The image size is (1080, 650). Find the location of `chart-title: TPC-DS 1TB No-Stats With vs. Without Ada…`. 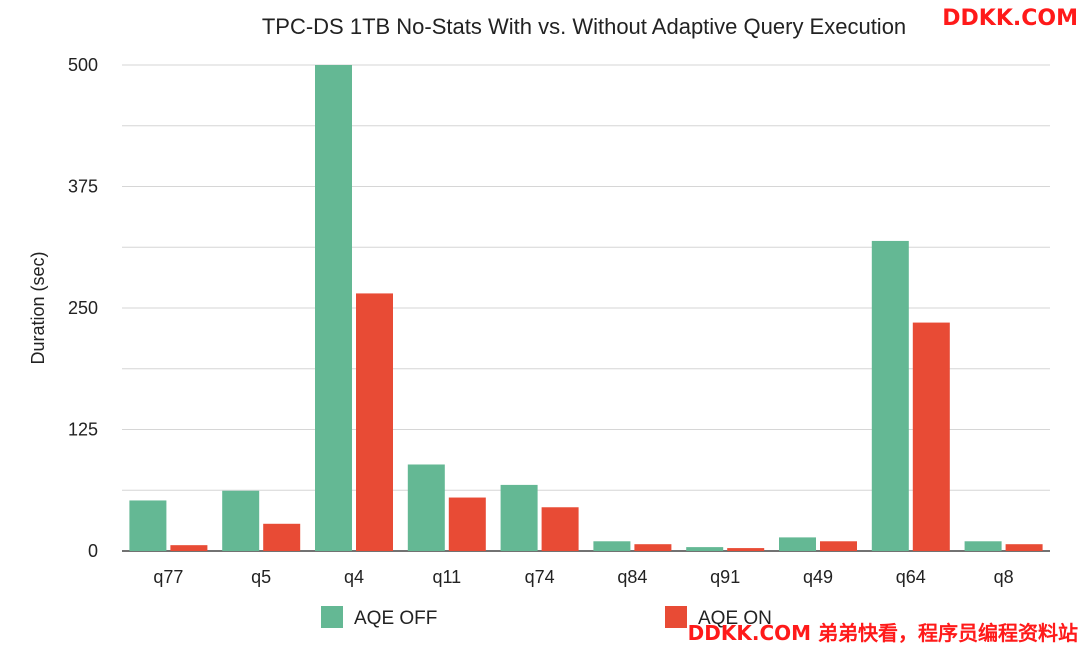

chart-title: TPC-DS 1TB No-Stats With vs. Without Ada… is located at coordinates (584, 26).